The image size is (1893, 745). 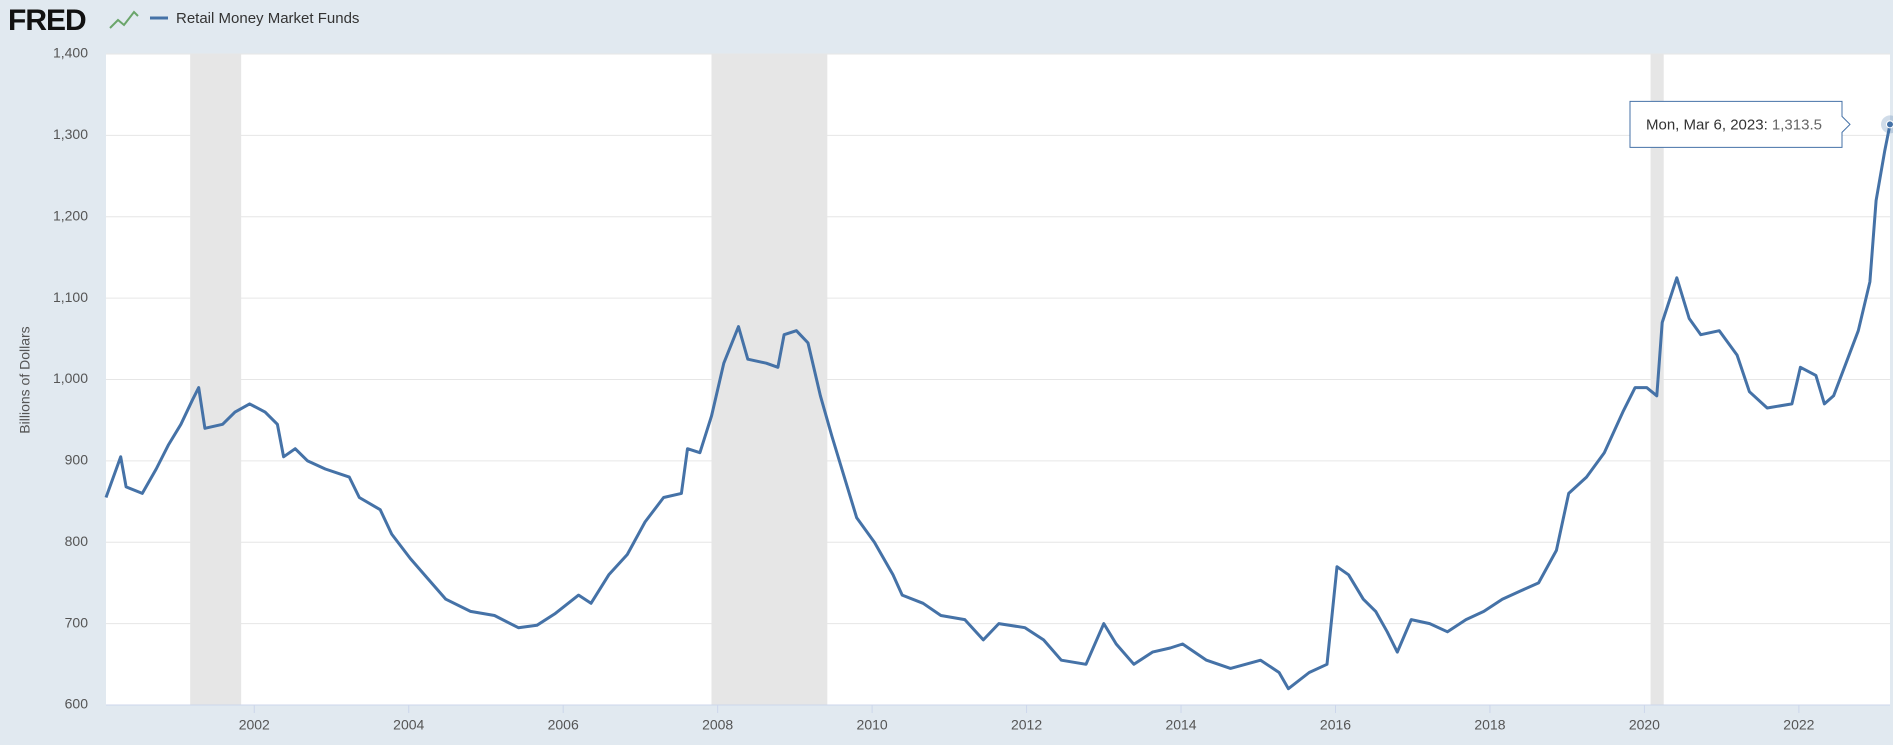 I want to click on x-tick-label: 2004, so click(x=408, y=725).